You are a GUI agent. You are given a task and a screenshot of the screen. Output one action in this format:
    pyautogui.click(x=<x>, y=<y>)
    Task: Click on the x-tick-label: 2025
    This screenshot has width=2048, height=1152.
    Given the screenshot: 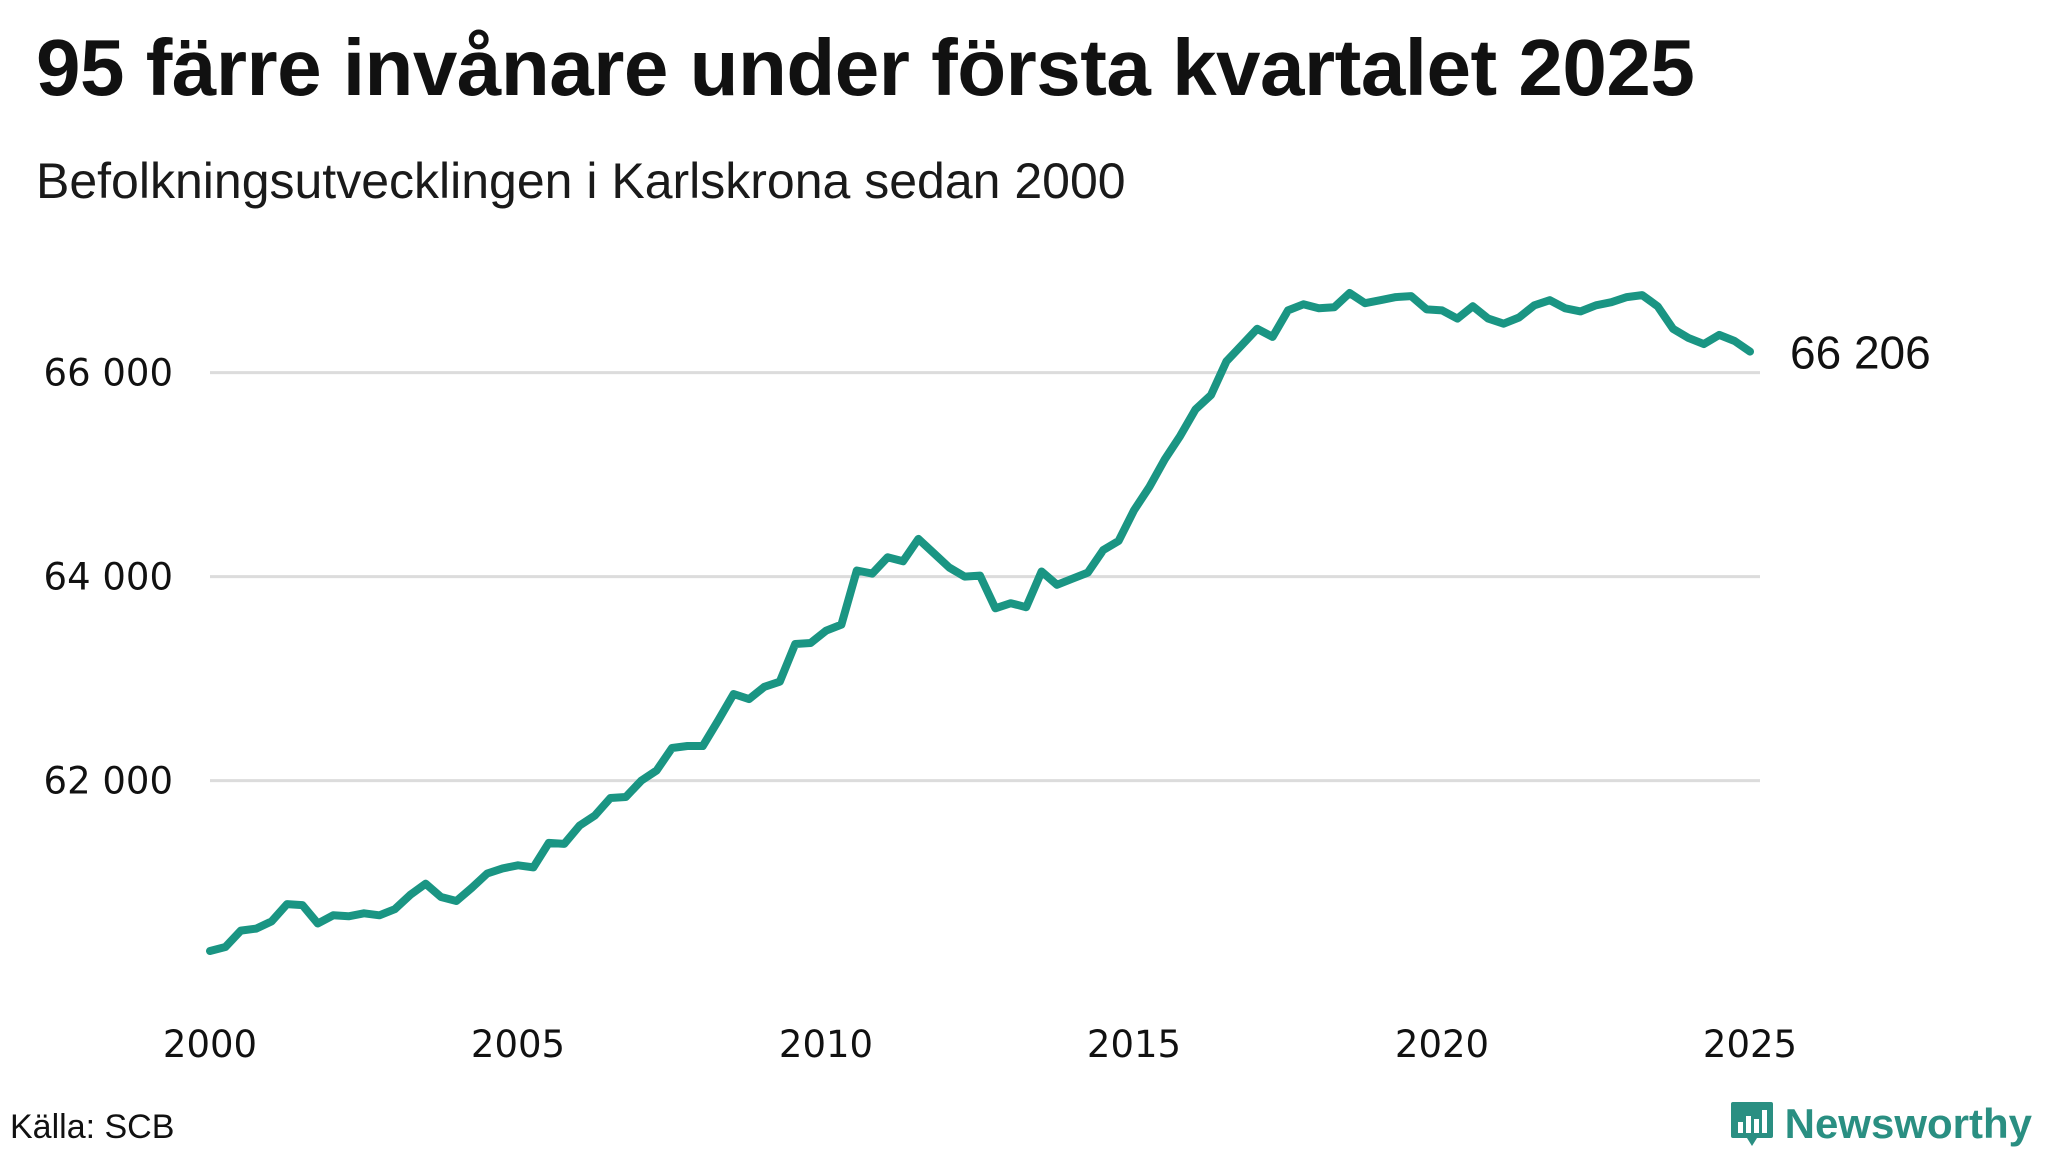 What is the action you would take?
    pyautogui.click(x=1750, y=1044)
    